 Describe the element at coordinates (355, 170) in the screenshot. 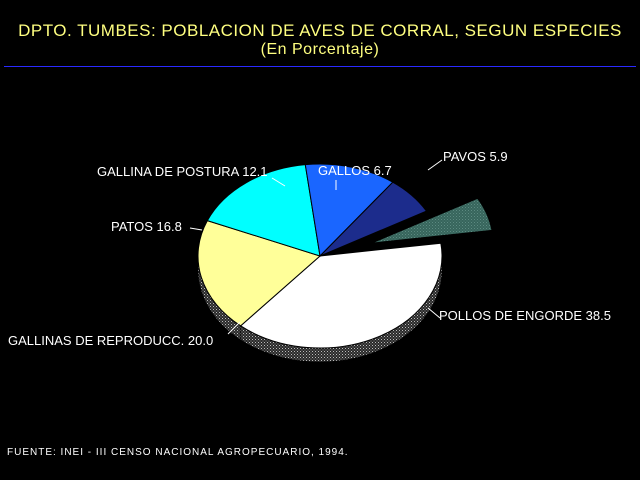

I see `slice-label: GALLOS 6.7` at that location.